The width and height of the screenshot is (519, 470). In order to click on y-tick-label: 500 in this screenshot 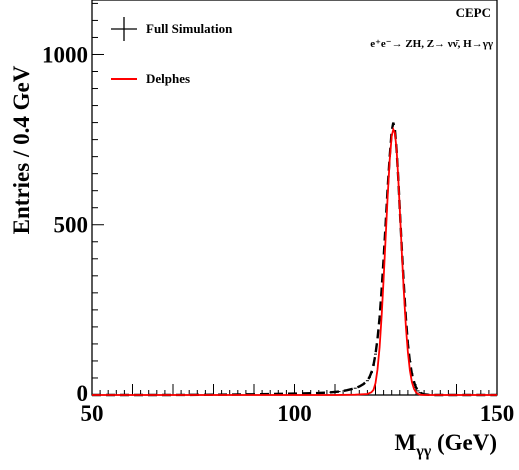, I will do `click(71, 225)`.